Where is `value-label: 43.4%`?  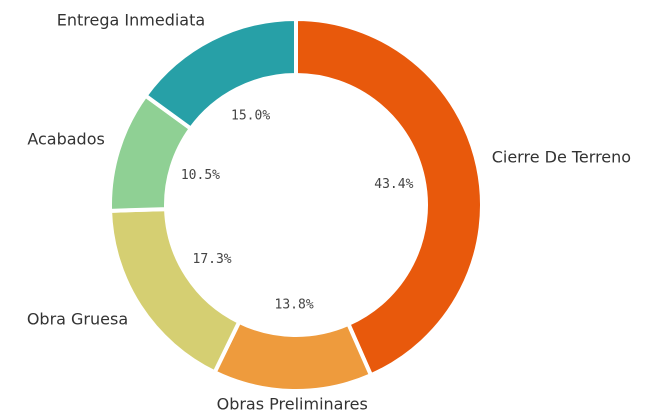
value-label: 43.4% is located at coordinates (393, 184).